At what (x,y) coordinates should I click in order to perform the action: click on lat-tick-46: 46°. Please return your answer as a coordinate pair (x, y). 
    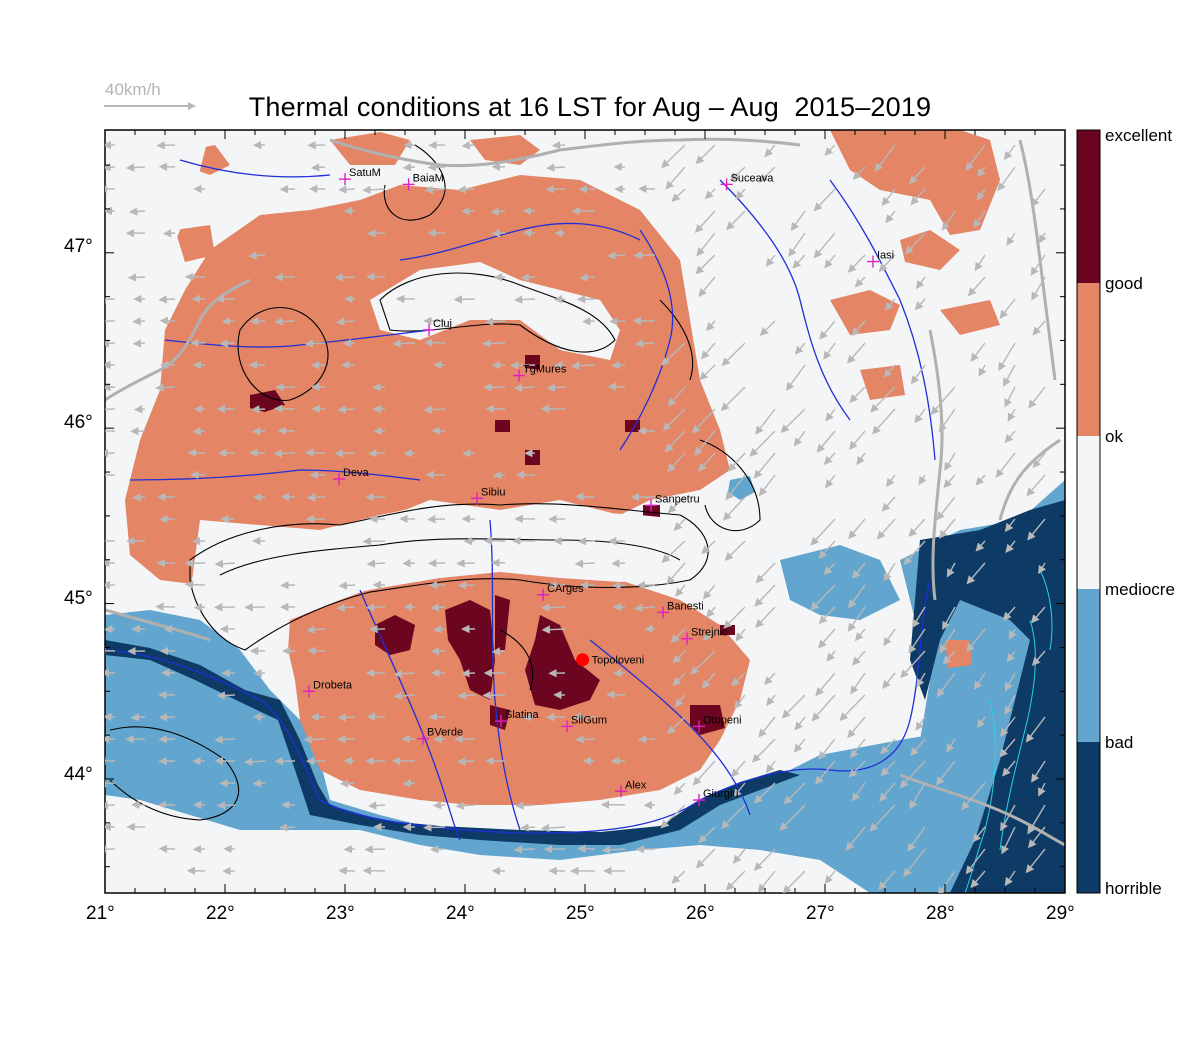
    Looking at the image, I should click on (78, 422).